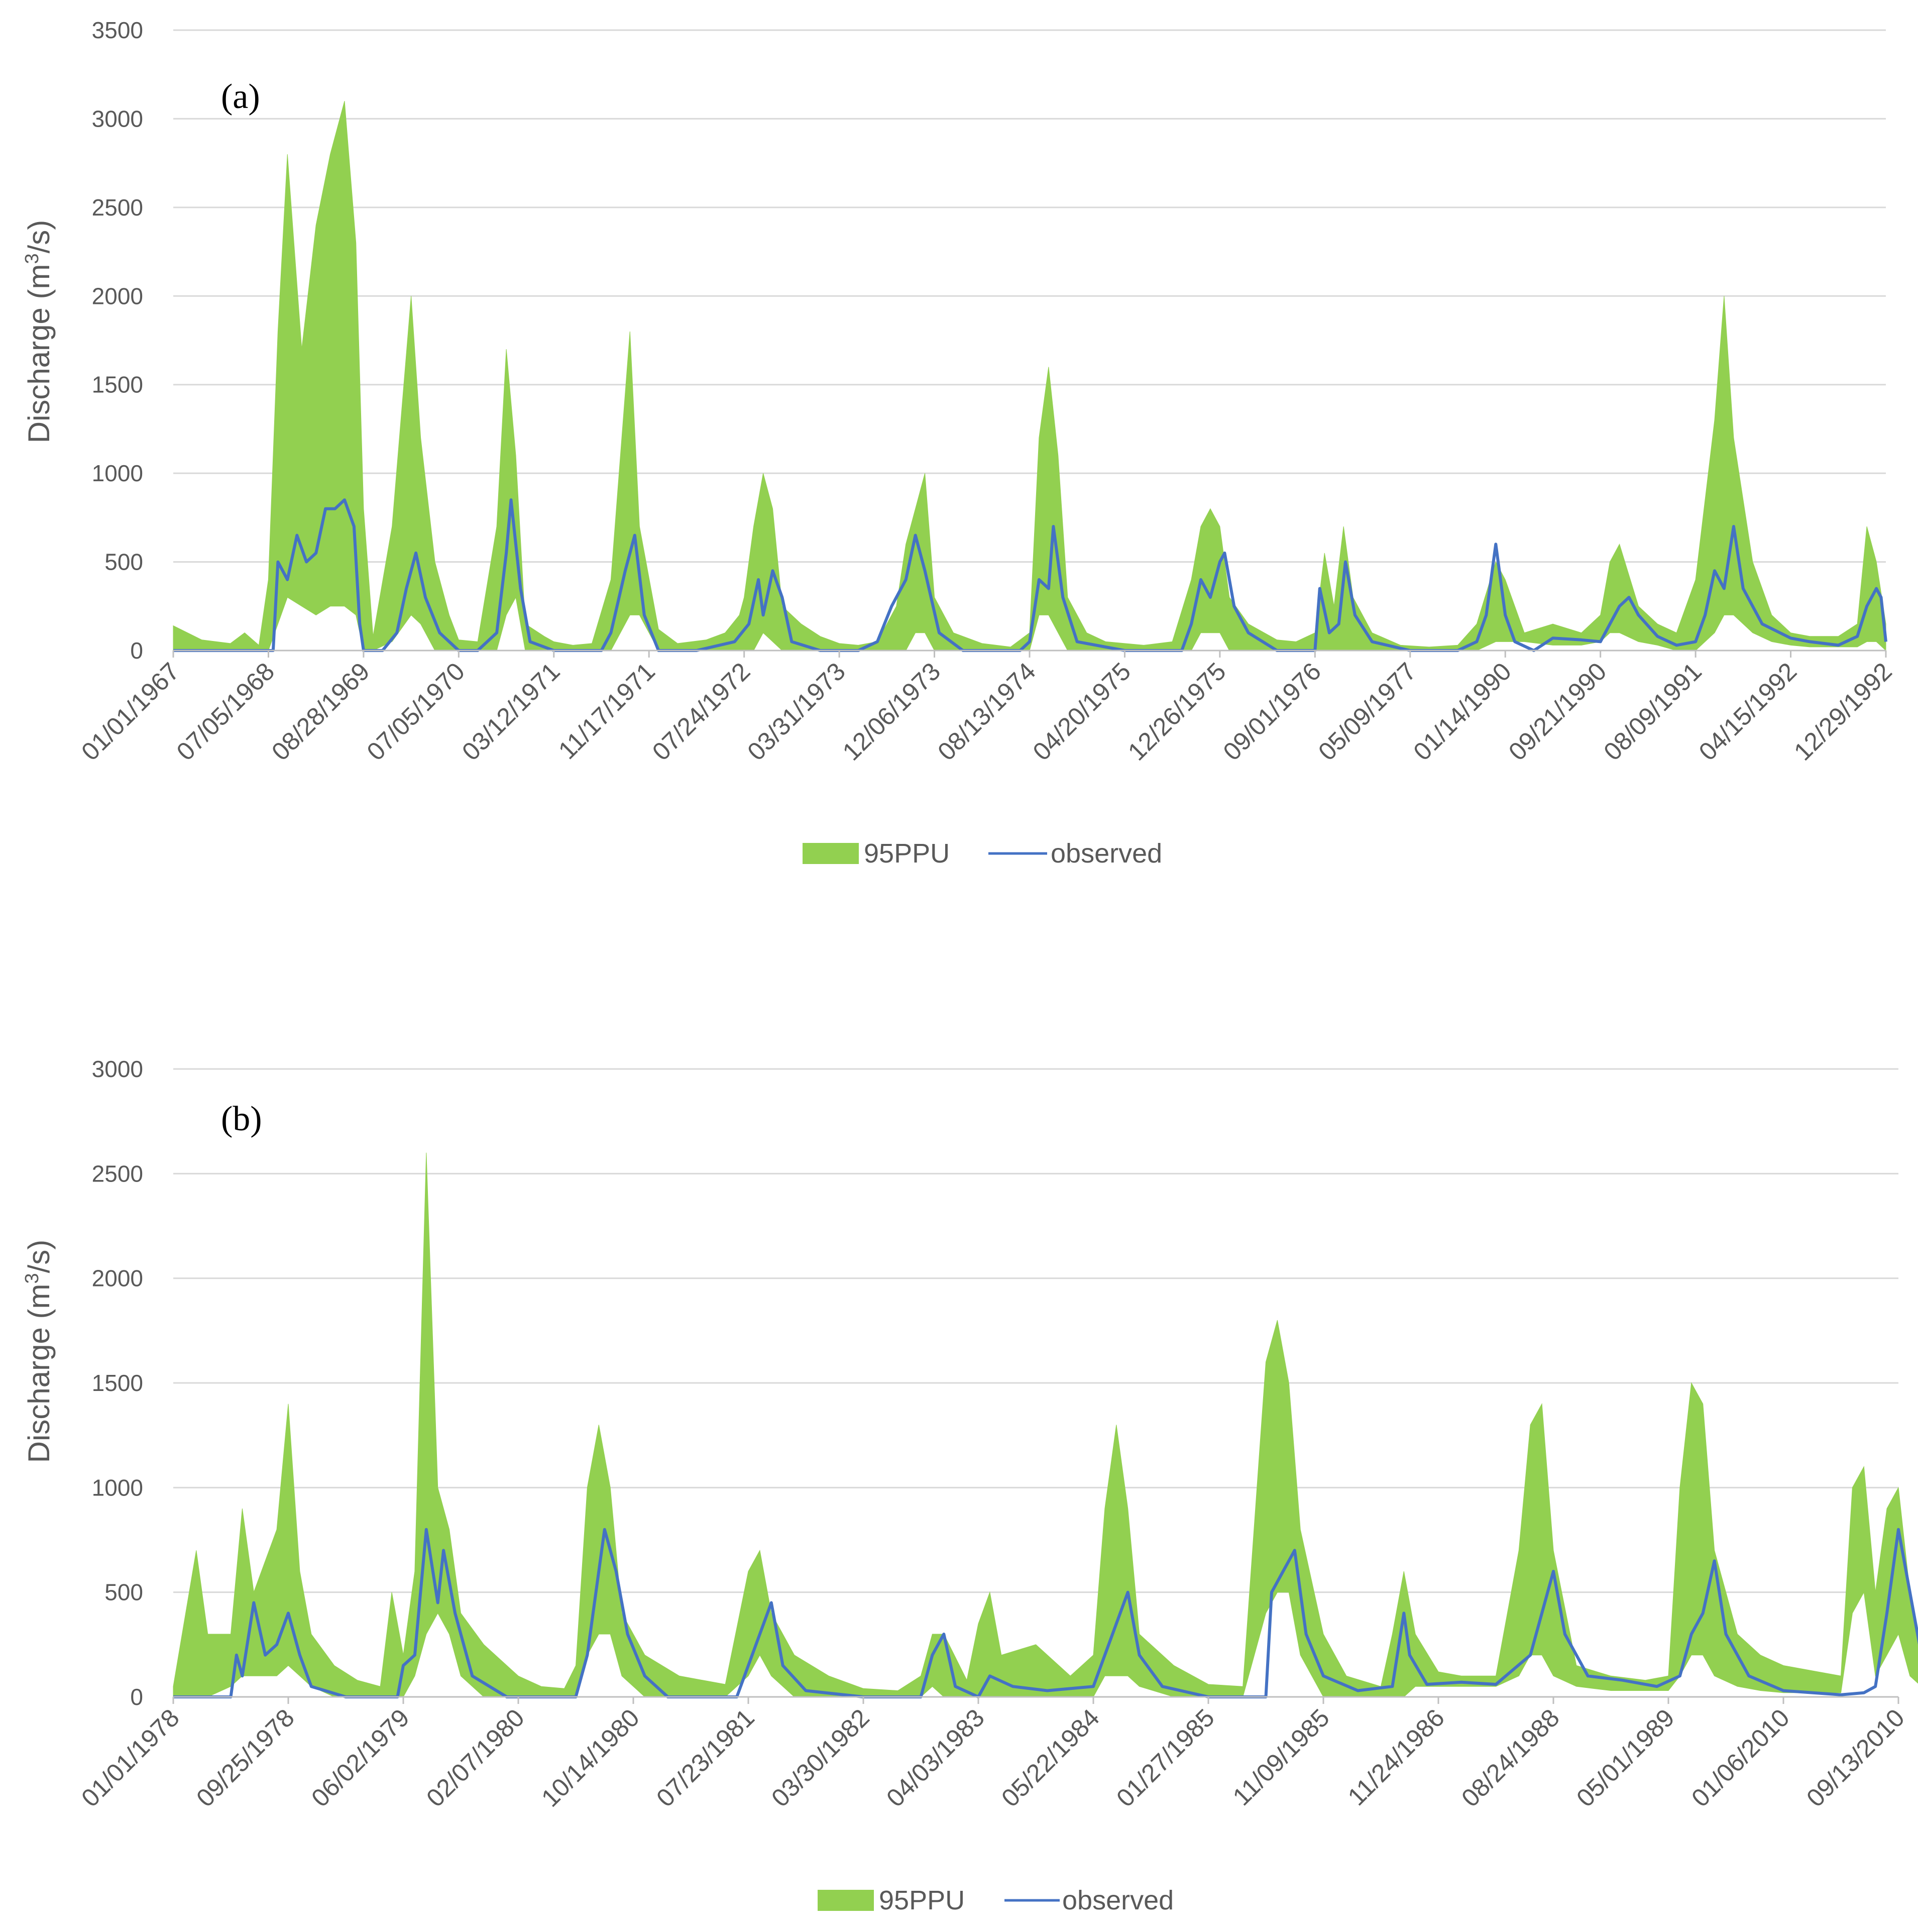 The width and height of the screenshot is (1918, 1932). I want to click on y-tick-label: 3500, so click(117, 30).